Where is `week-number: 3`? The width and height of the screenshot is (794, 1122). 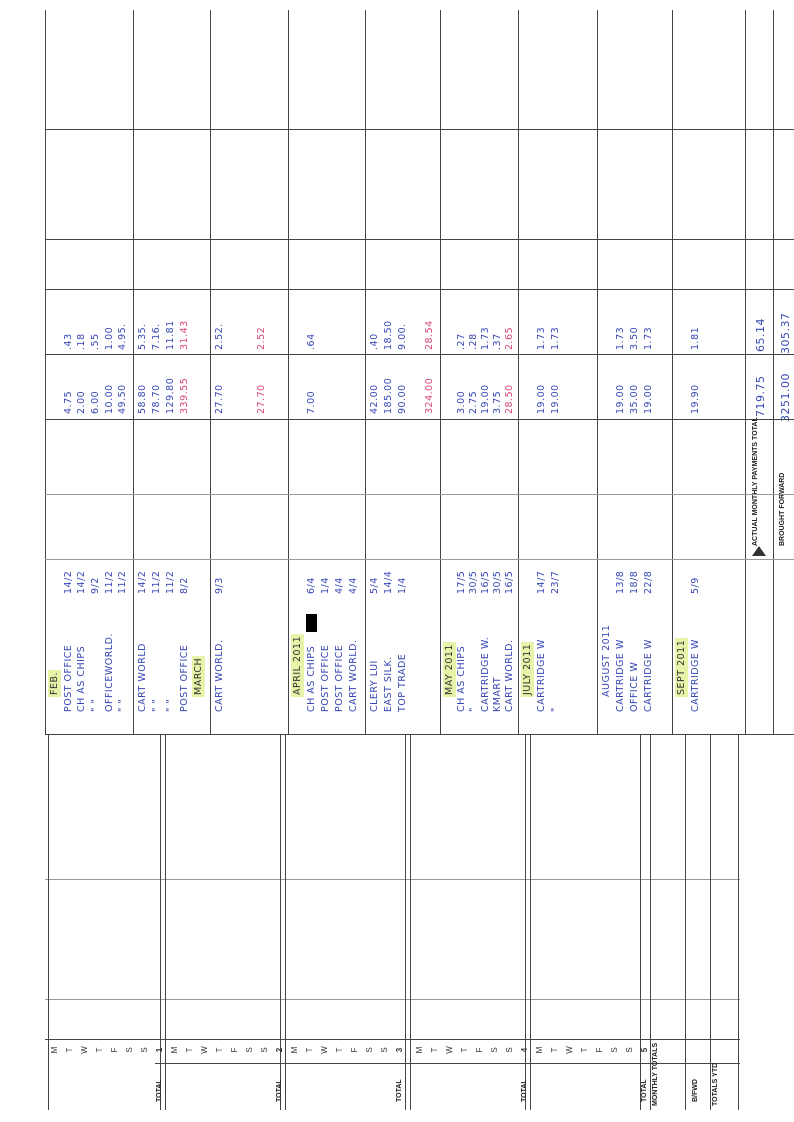
week-number: 3 is located at coordinates (399, 1050).